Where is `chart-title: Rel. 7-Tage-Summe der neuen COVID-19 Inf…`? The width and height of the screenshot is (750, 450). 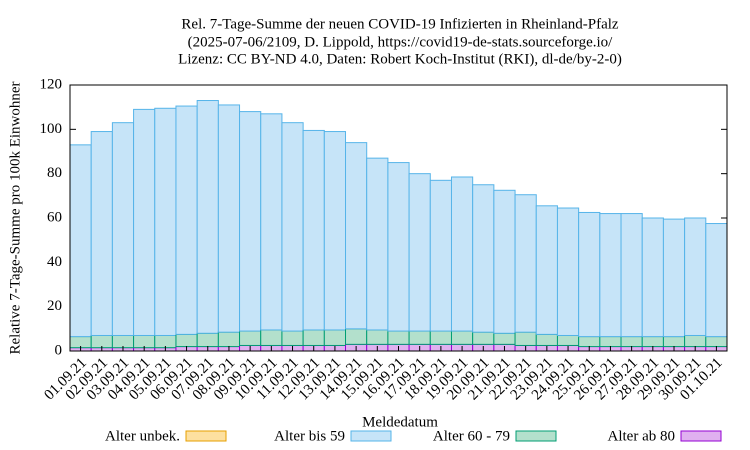
chart-title: Rel. 7-Tage-Summe der neuen COVID-19 Inf… is located at coordinates (399, 24).